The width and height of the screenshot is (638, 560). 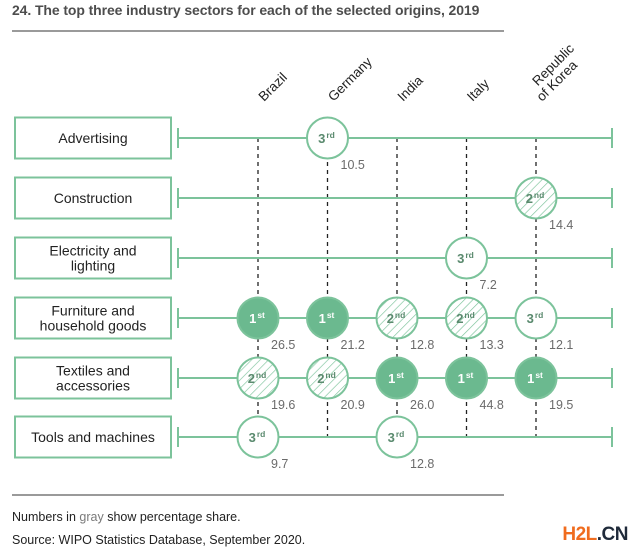 I want to click on share-value-label: 14.4, so click(x=561, y=225).